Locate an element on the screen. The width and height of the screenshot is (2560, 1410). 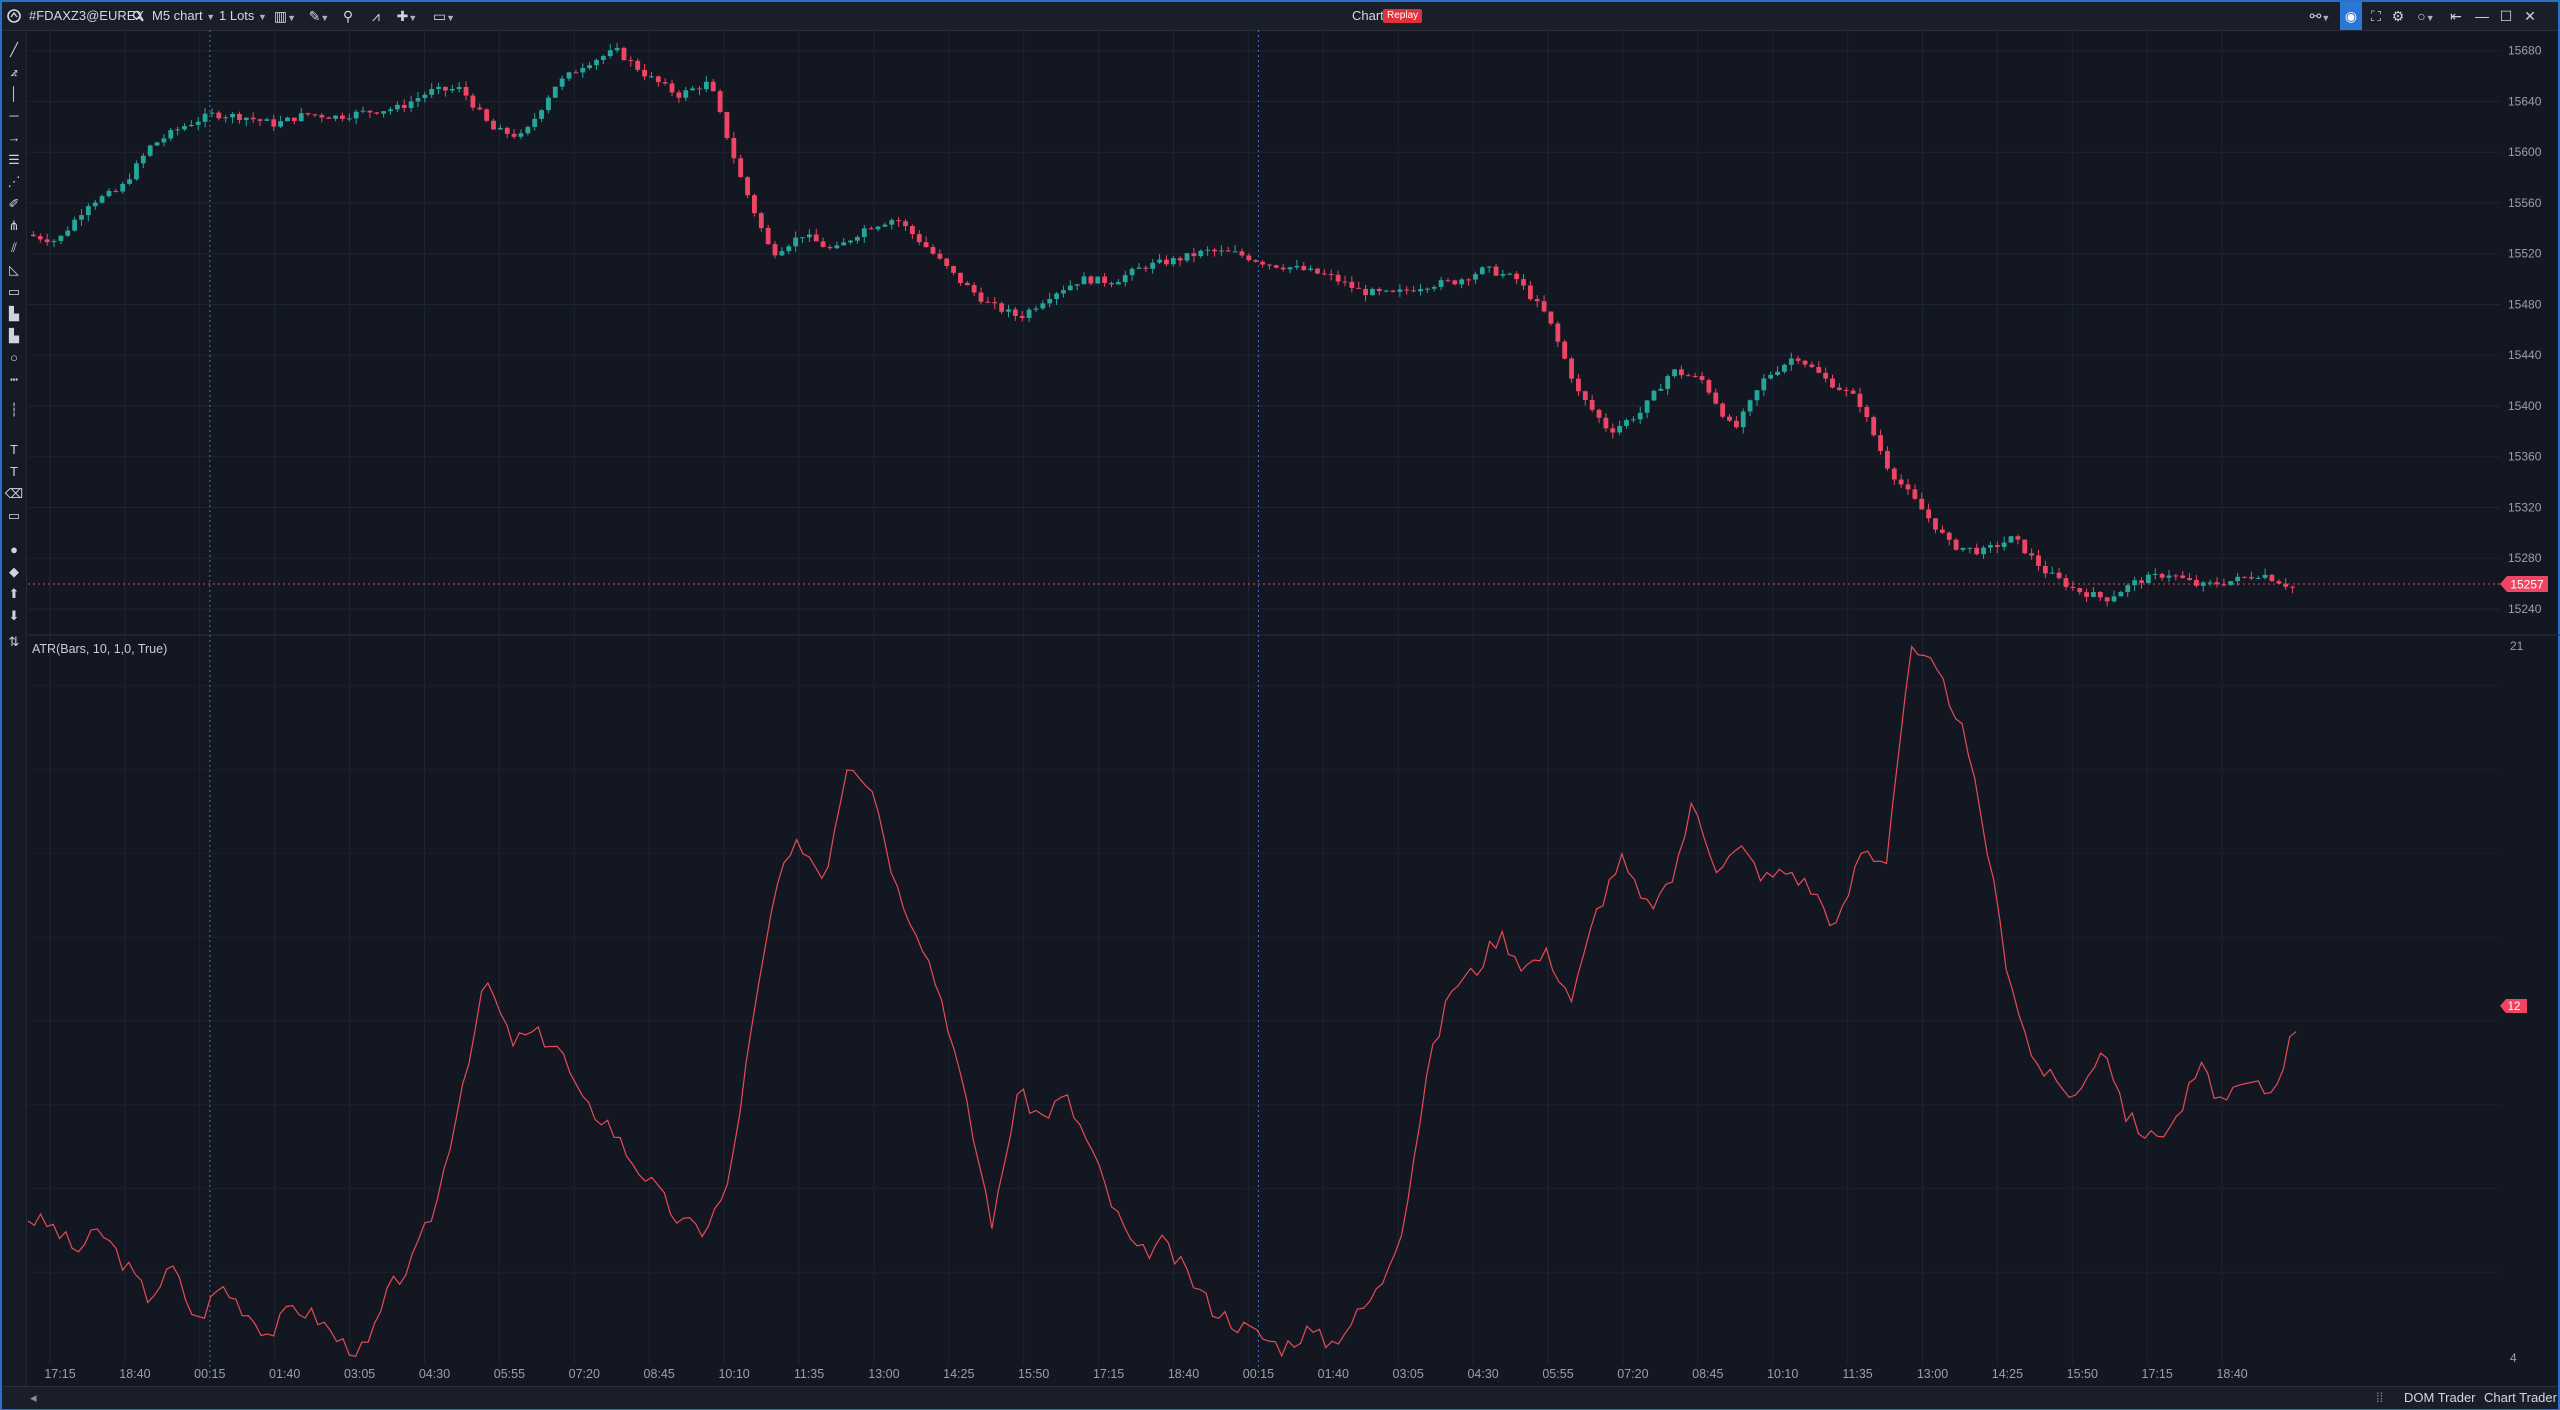
fibonacci-icon: ☰ is located at coordinates (14, 159).